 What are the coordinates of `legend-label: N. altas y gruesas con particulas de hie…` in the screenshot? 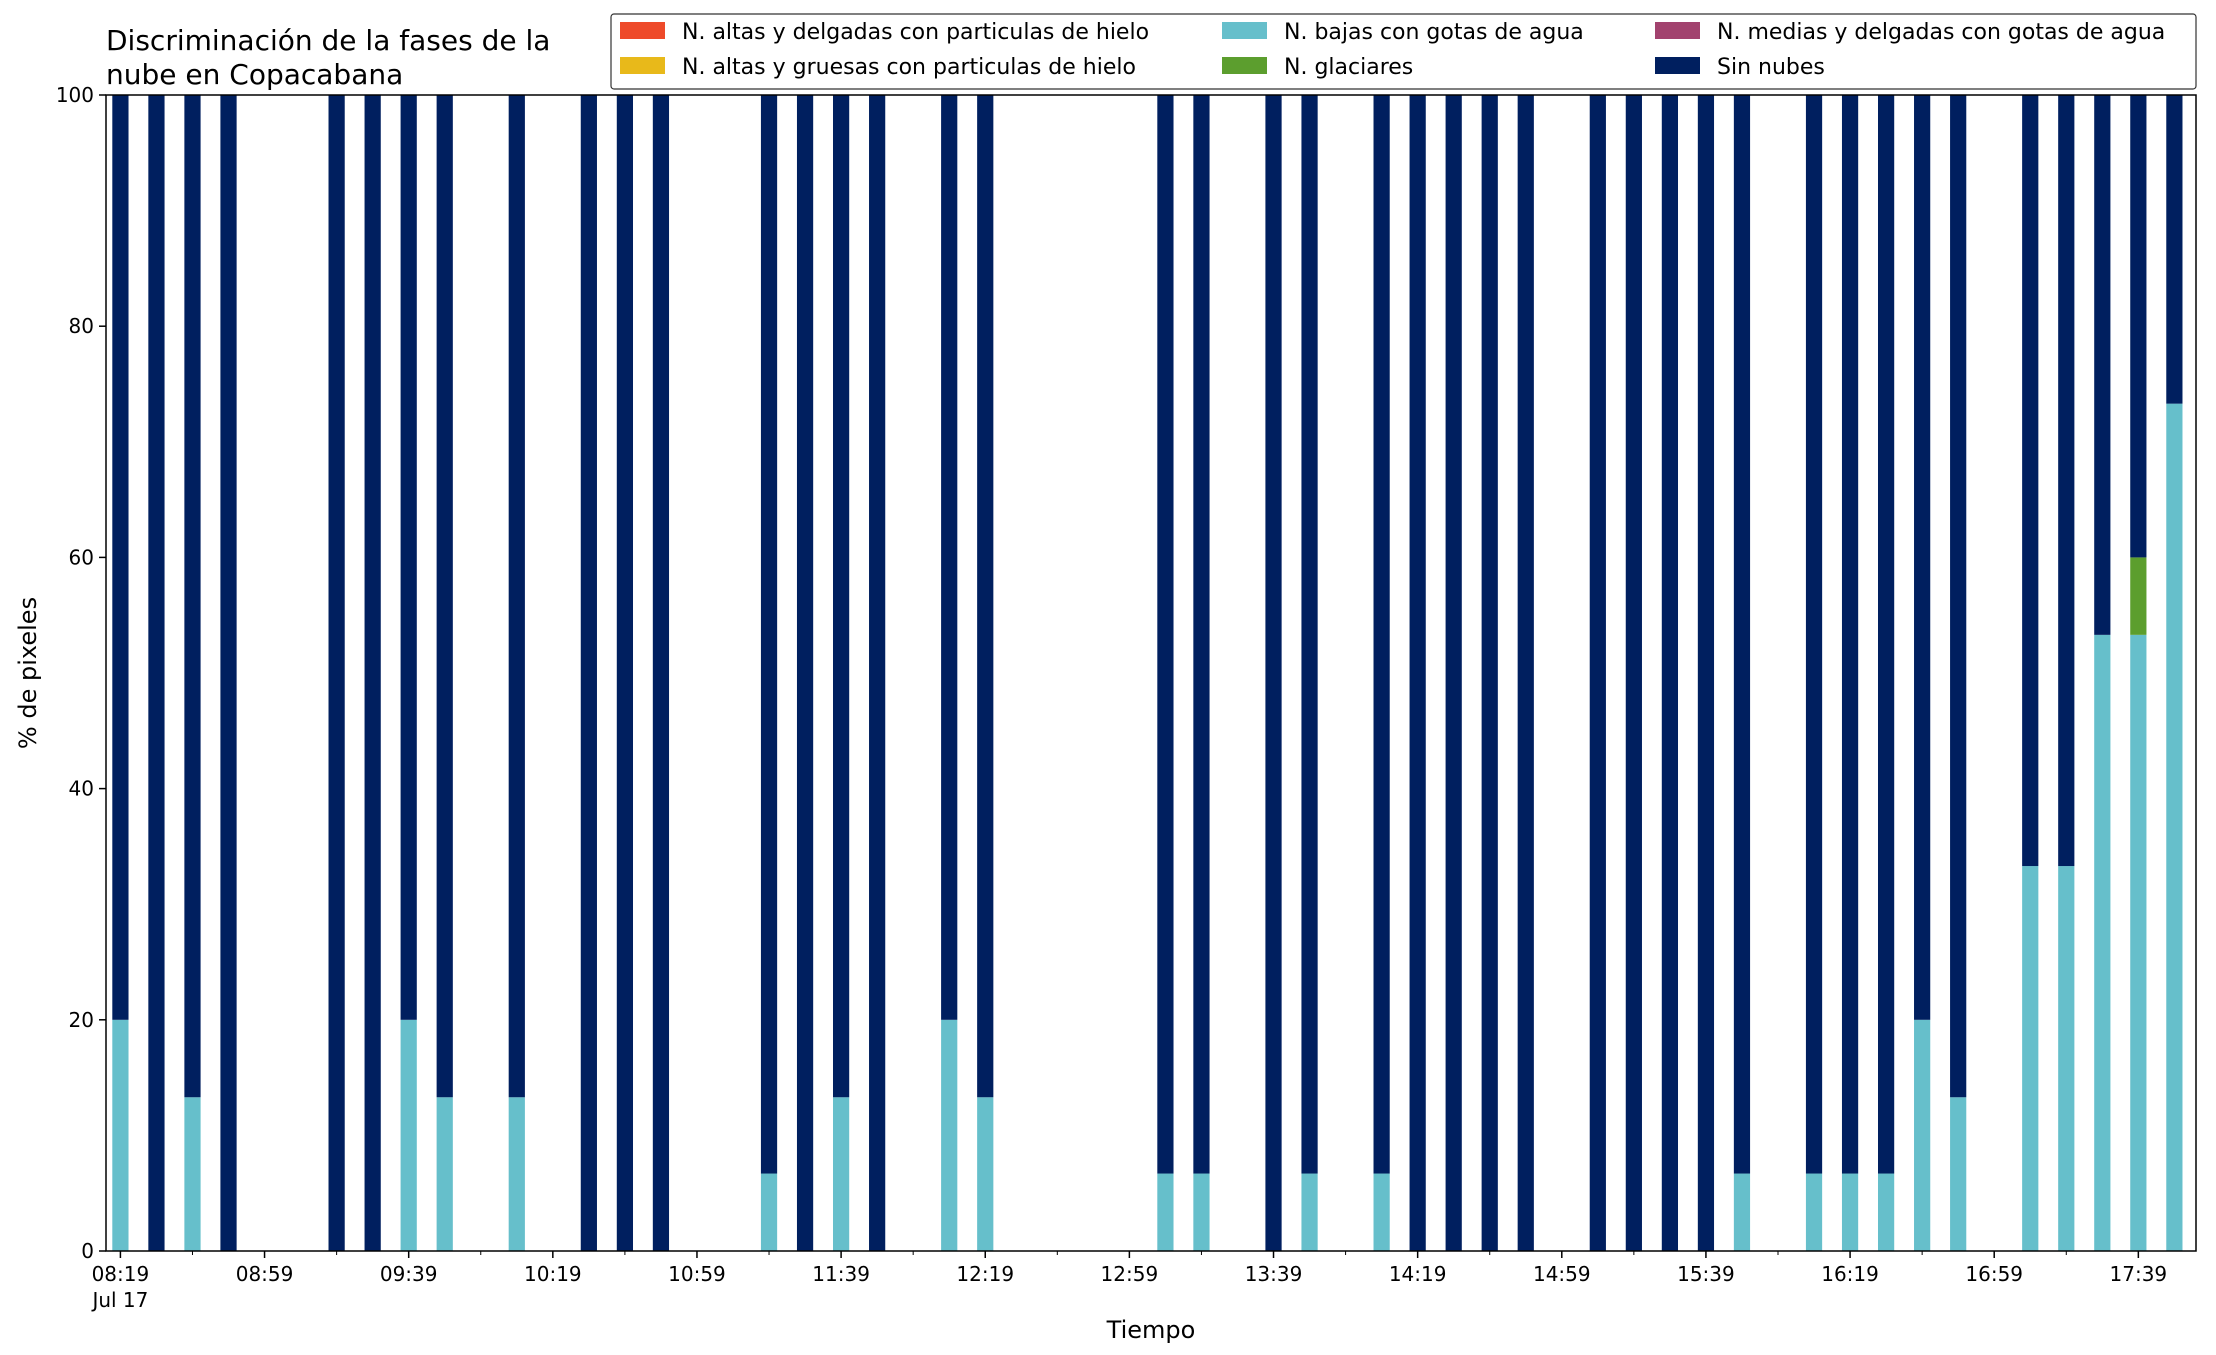 It's located at (909, 67).